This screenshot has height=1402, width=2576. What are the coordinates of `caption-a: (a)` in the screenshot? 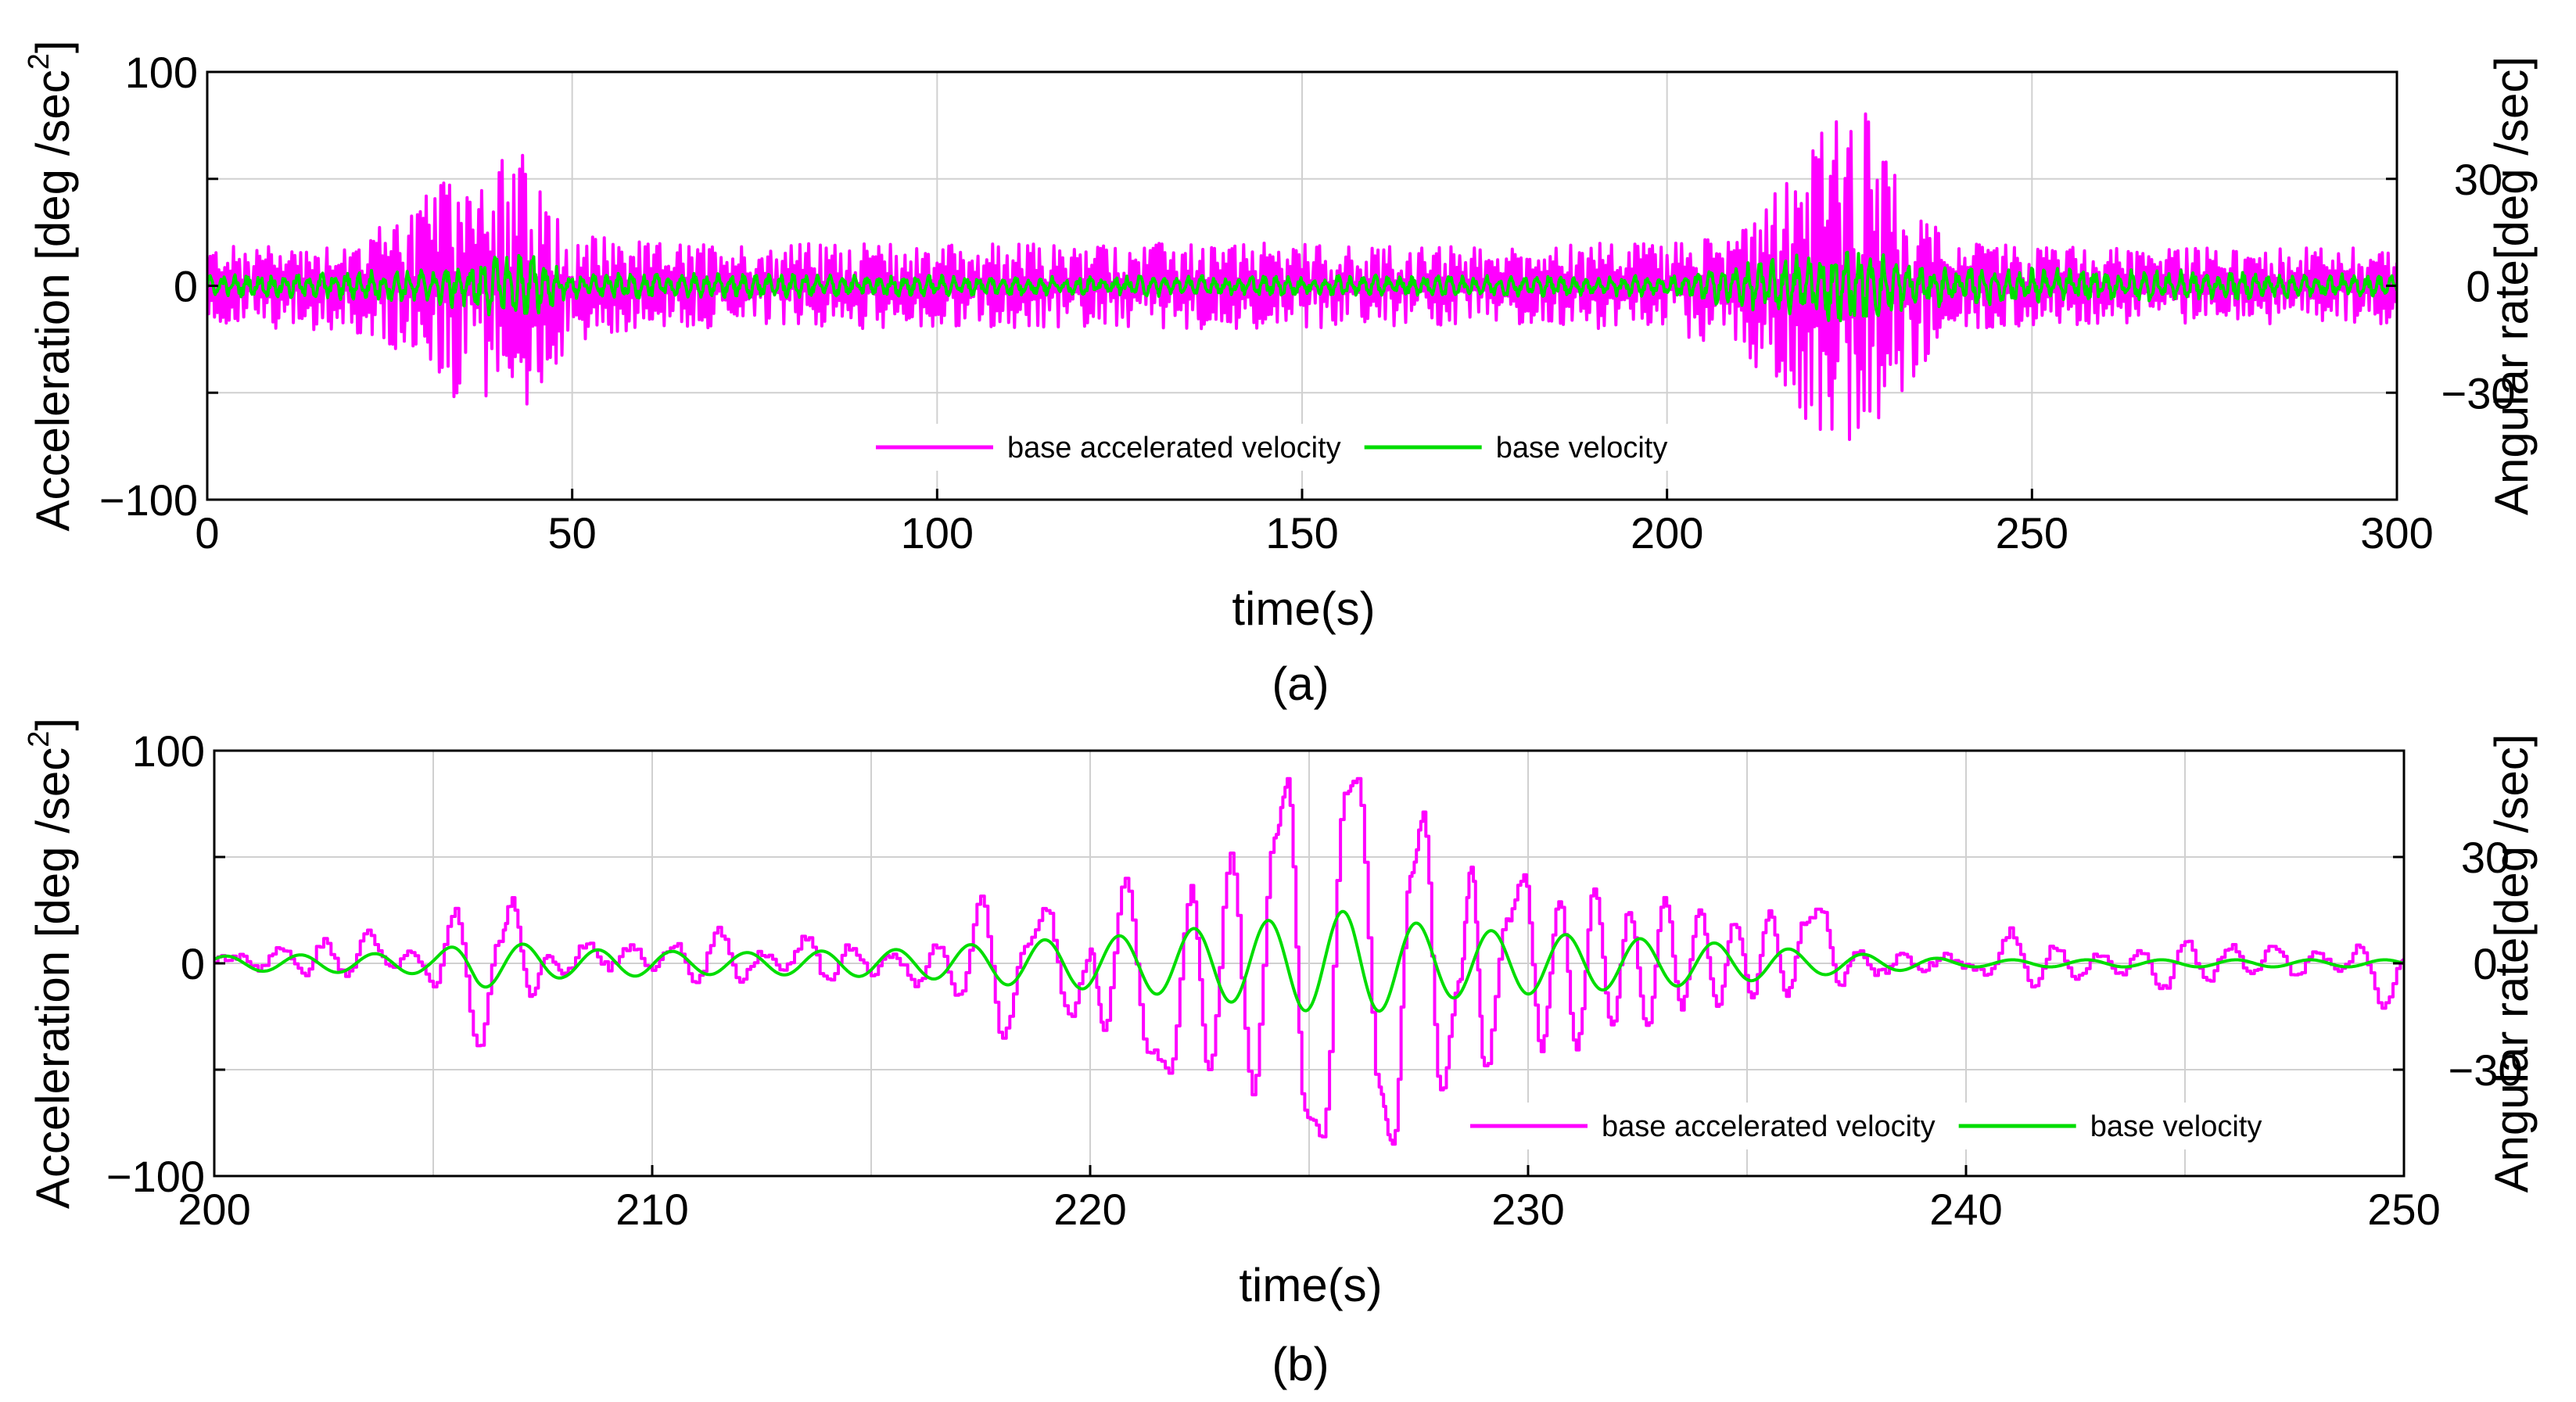 It's located at (1300, 684).